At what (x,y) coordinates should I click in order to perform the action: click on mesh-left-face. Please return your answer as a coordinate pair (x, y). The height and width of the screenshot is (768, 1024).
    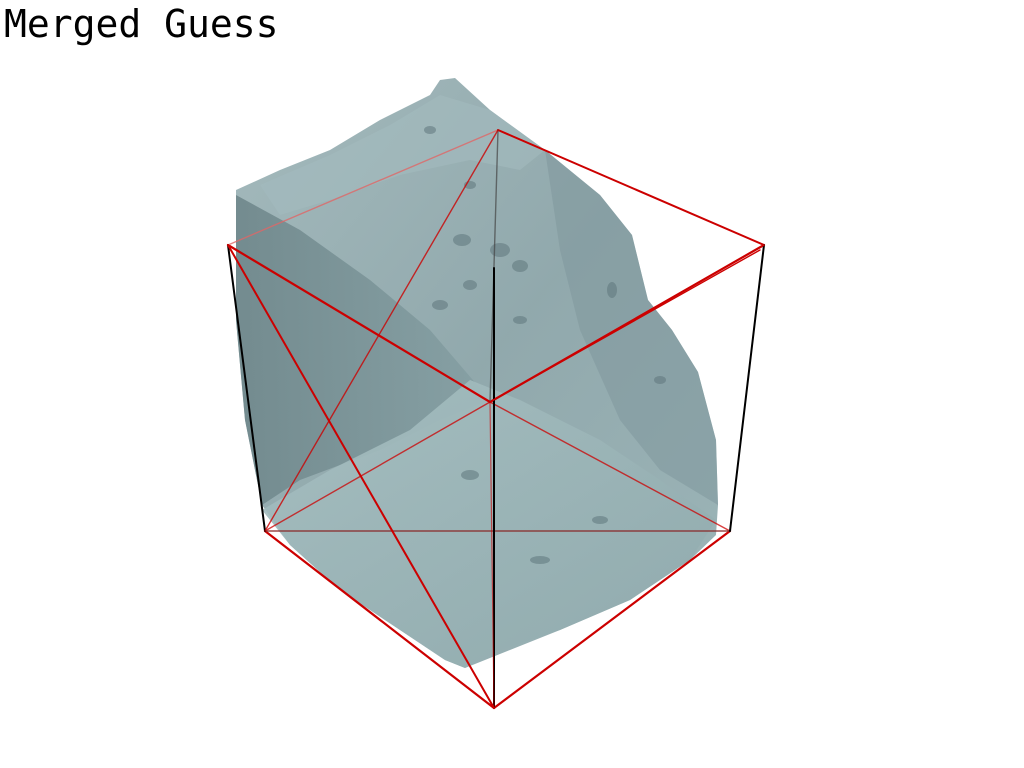
    Looking at the image, I should click on (363, 350).